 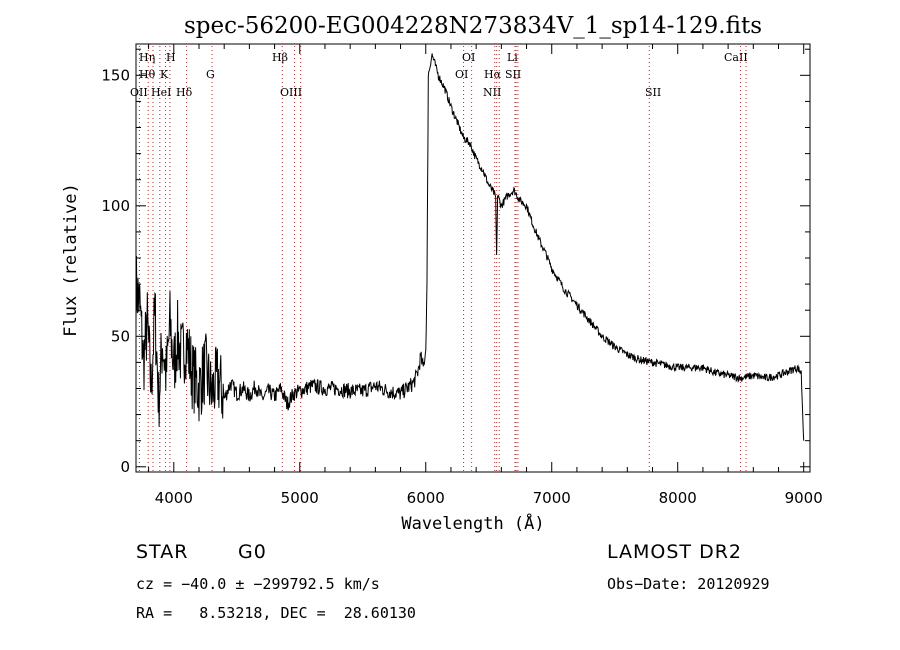 I want to click on line-label: G, so click(x=210, y=74).